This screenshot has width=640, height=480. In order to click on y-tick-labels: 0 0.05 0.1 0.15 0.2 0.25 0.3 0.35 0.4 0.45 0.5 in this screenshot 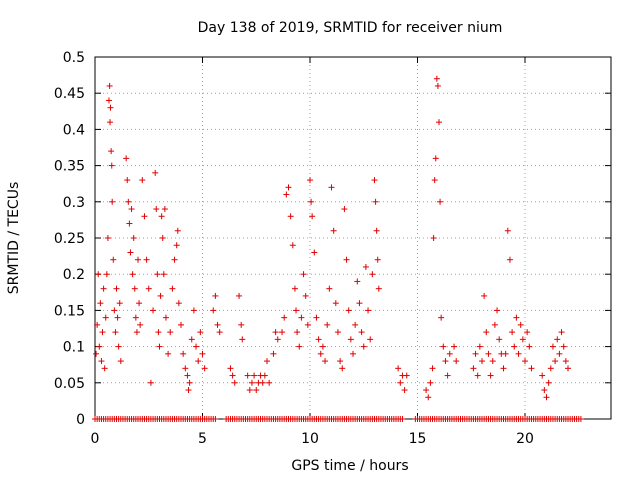, I will do `click(69, 239)`.